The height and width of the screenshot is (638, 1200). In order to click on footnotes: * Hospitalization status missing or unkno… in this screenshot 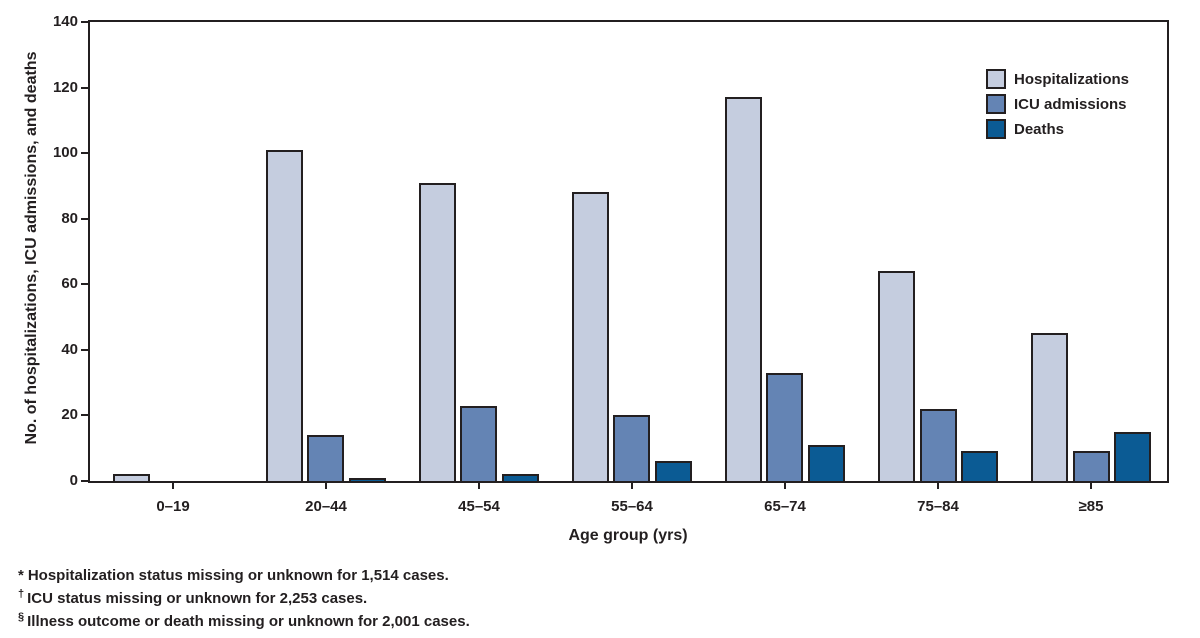, I will do `click(244, 598)`.